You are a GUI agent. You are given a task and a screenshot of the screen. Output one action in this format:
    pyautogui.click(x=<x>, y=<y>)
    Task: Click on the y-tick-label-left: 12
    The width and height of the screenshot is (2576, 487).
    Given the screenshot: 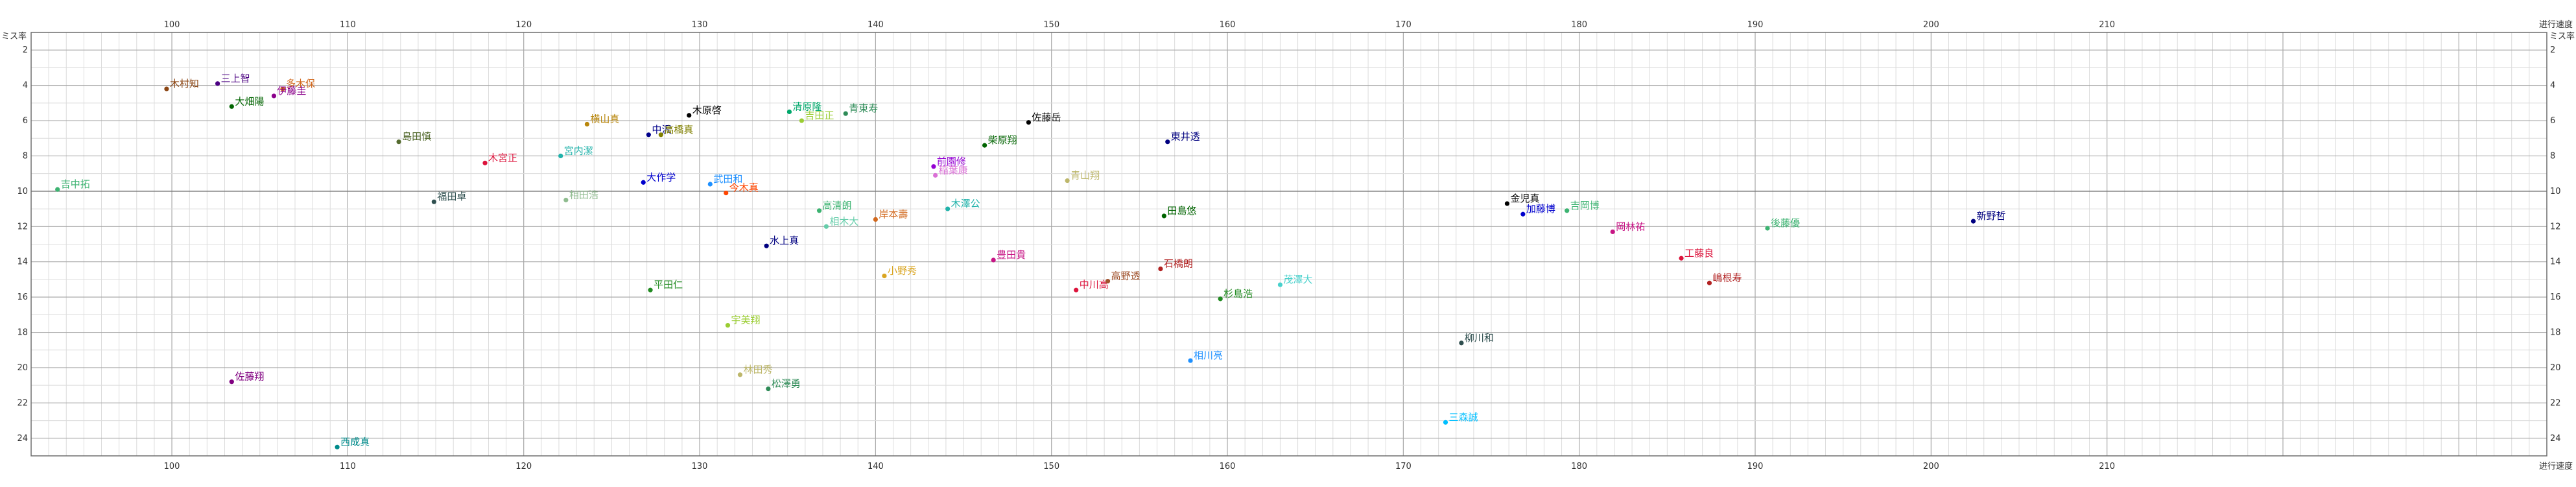 What is the action you would take?
    pyautogui.click(x=22, y=227)
    